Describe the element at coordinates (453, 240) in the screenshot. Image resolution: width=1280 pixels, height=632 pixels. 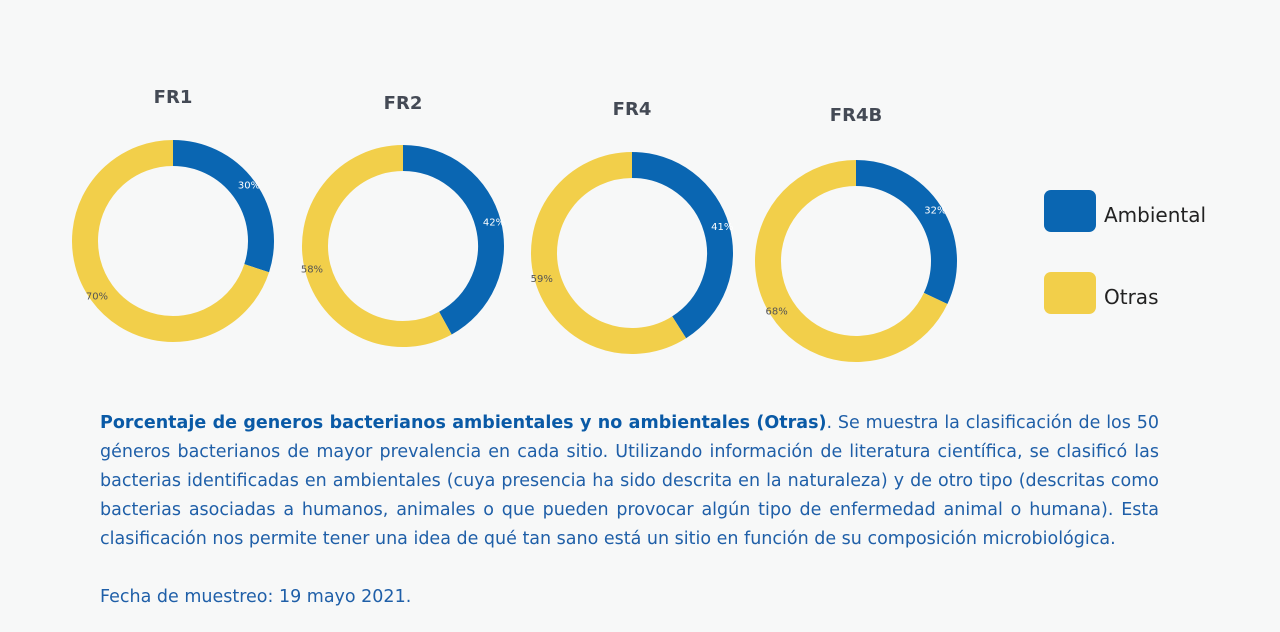
I see `slice-fr2-ambiental` at that location.